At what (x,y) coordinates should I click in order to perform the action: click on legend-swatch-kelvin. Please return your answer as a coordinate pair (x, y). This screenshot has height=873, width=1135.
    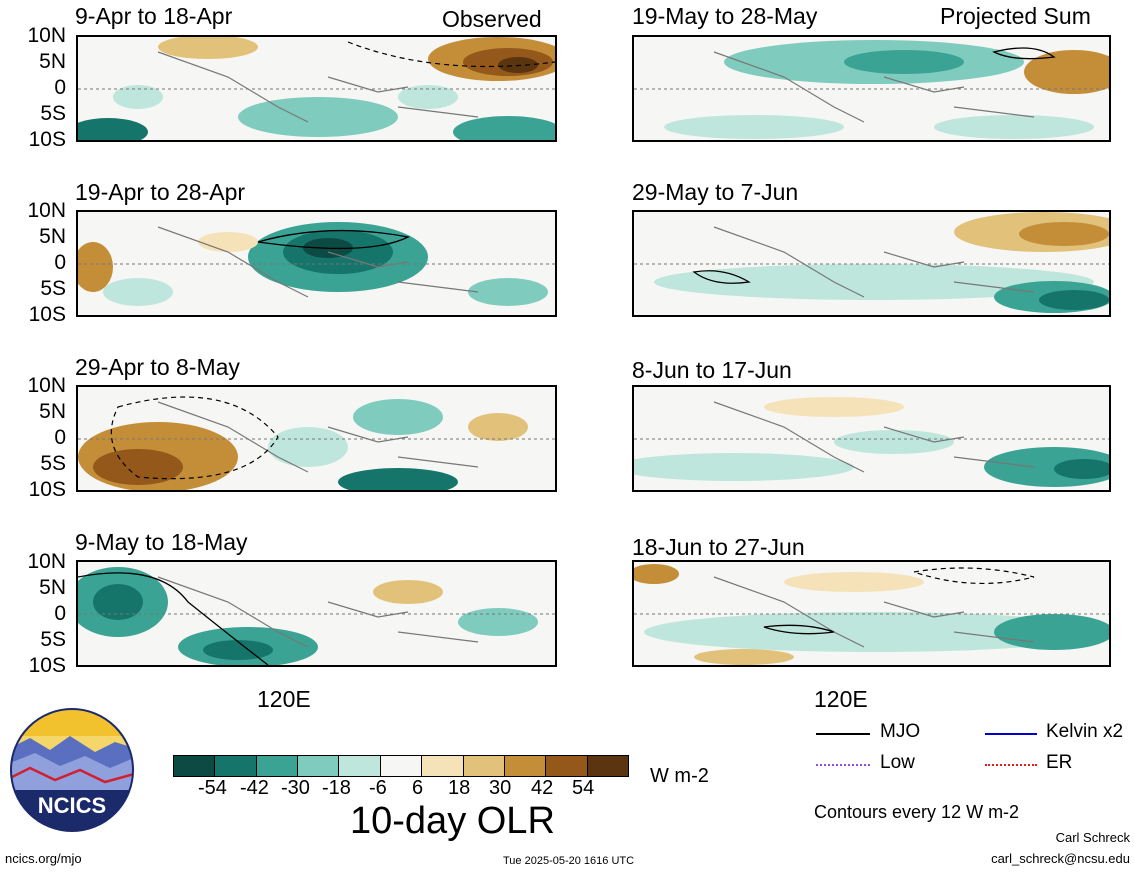
    Looking at the image, I should click on (1011, 734).